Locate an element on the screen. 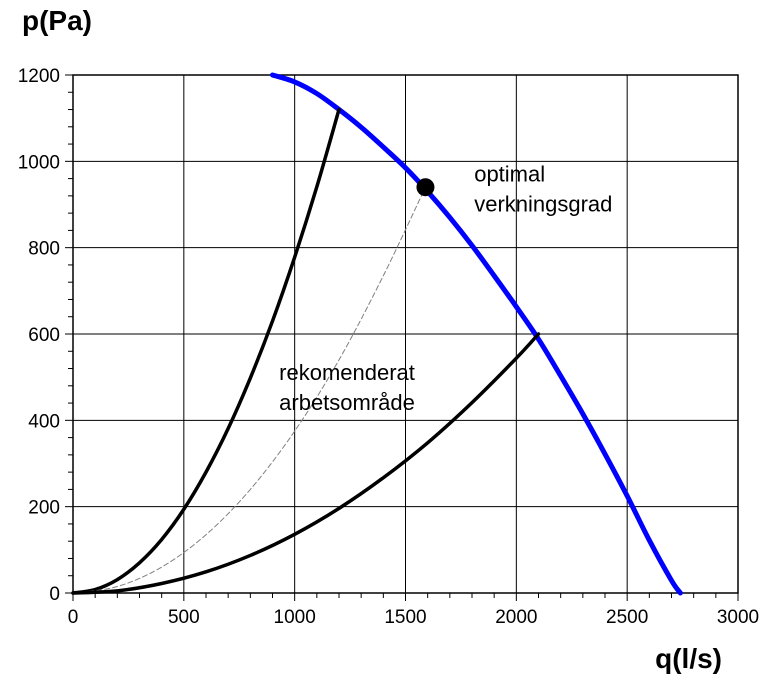 This screenshot has height=690, width=768. x-tick-label: 2000 is located at coordinates (516, 617).